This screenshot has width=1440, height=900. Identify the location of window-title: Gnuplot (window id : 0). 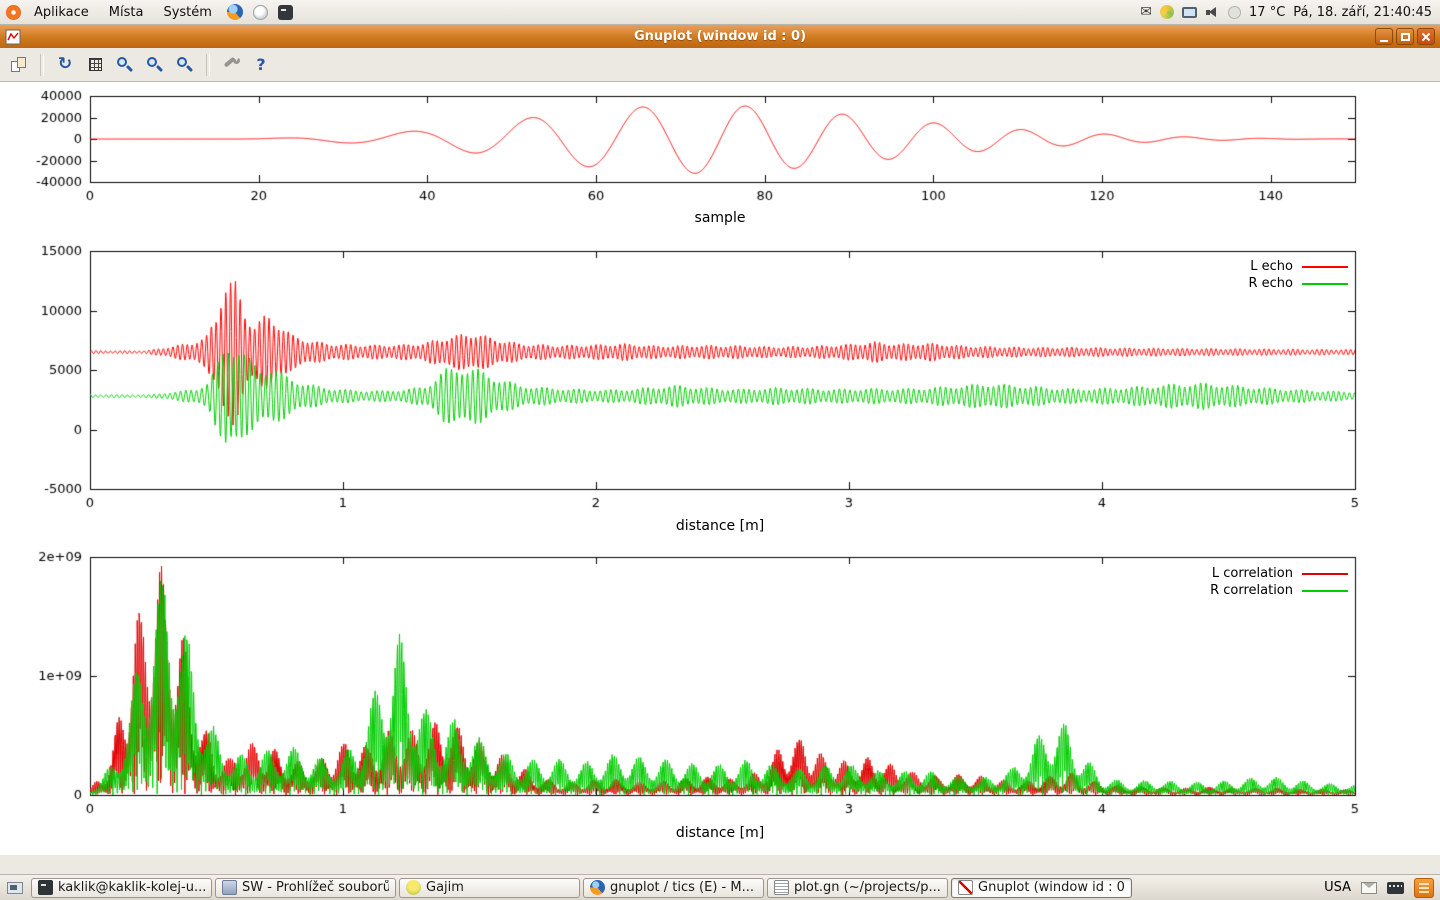
(720, 36).